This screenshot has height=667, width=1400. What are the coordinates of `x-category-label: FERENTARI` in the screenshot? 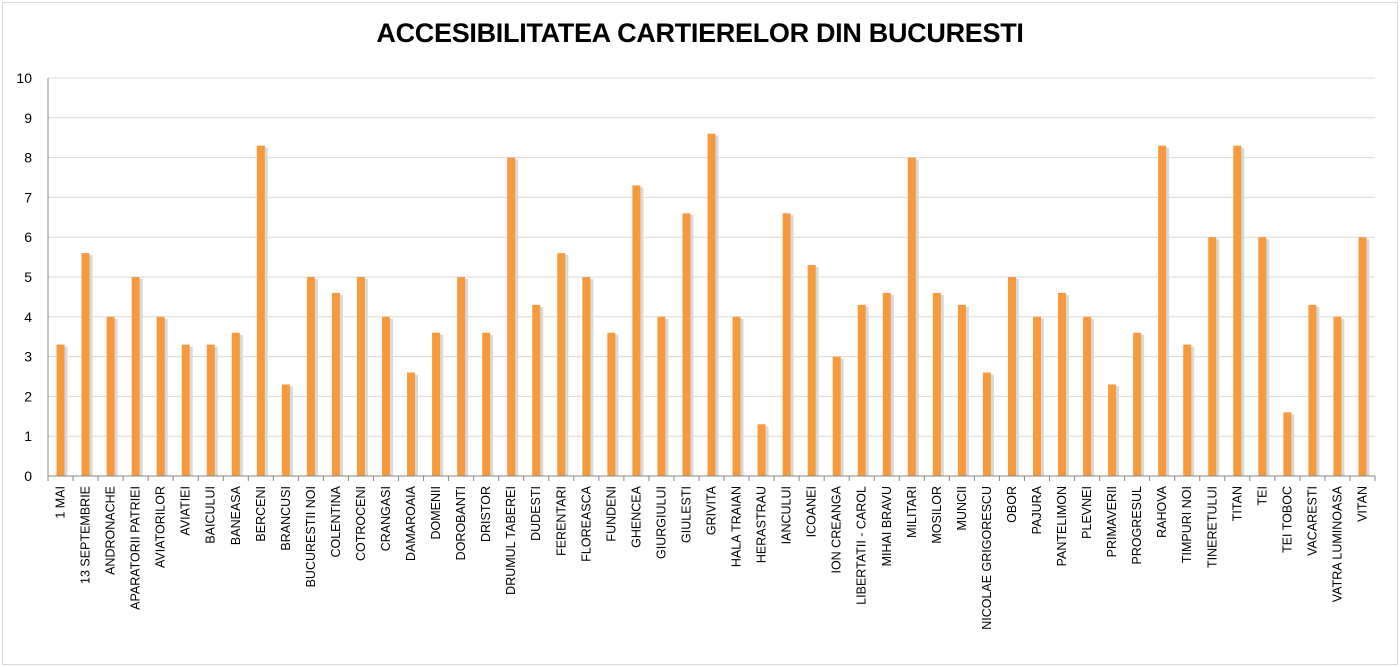 It's located at (561, 521).